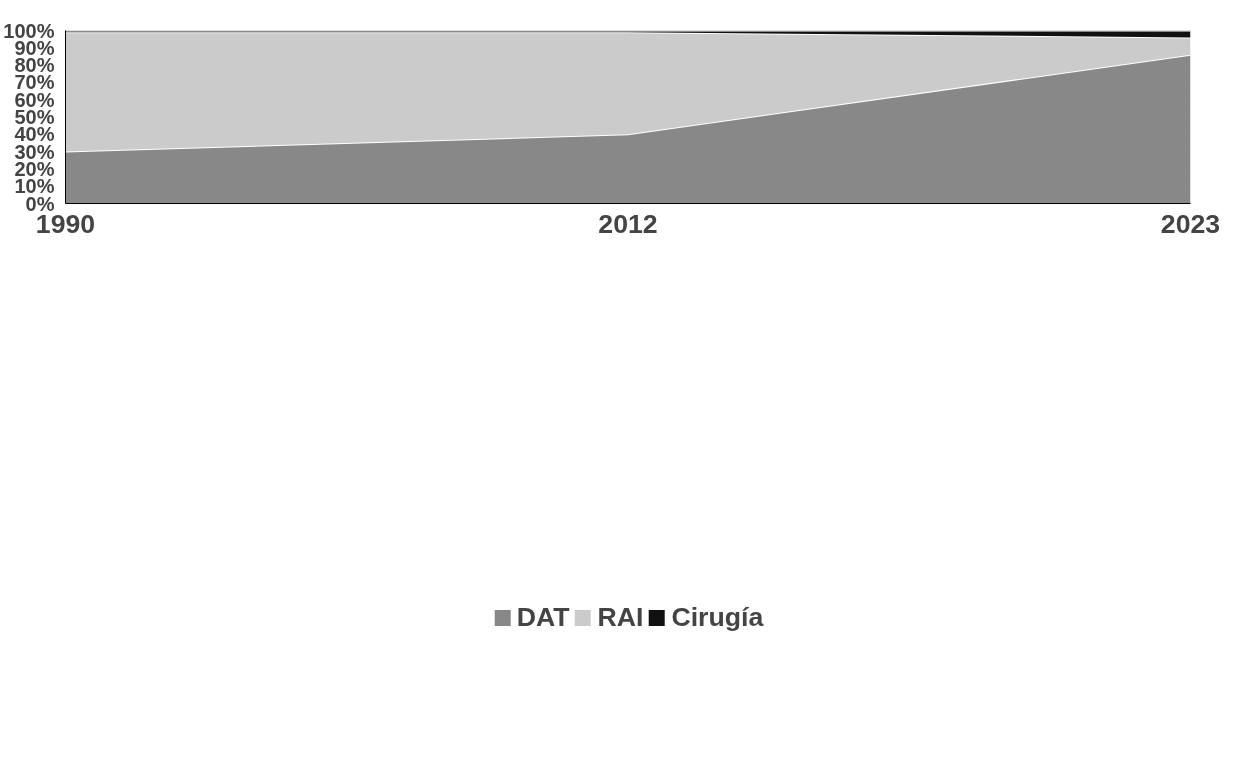  What do you see at coordinates (620, 617) in the screenshot?
I see `legend-label: RAI` at bounding box center [620, 617].